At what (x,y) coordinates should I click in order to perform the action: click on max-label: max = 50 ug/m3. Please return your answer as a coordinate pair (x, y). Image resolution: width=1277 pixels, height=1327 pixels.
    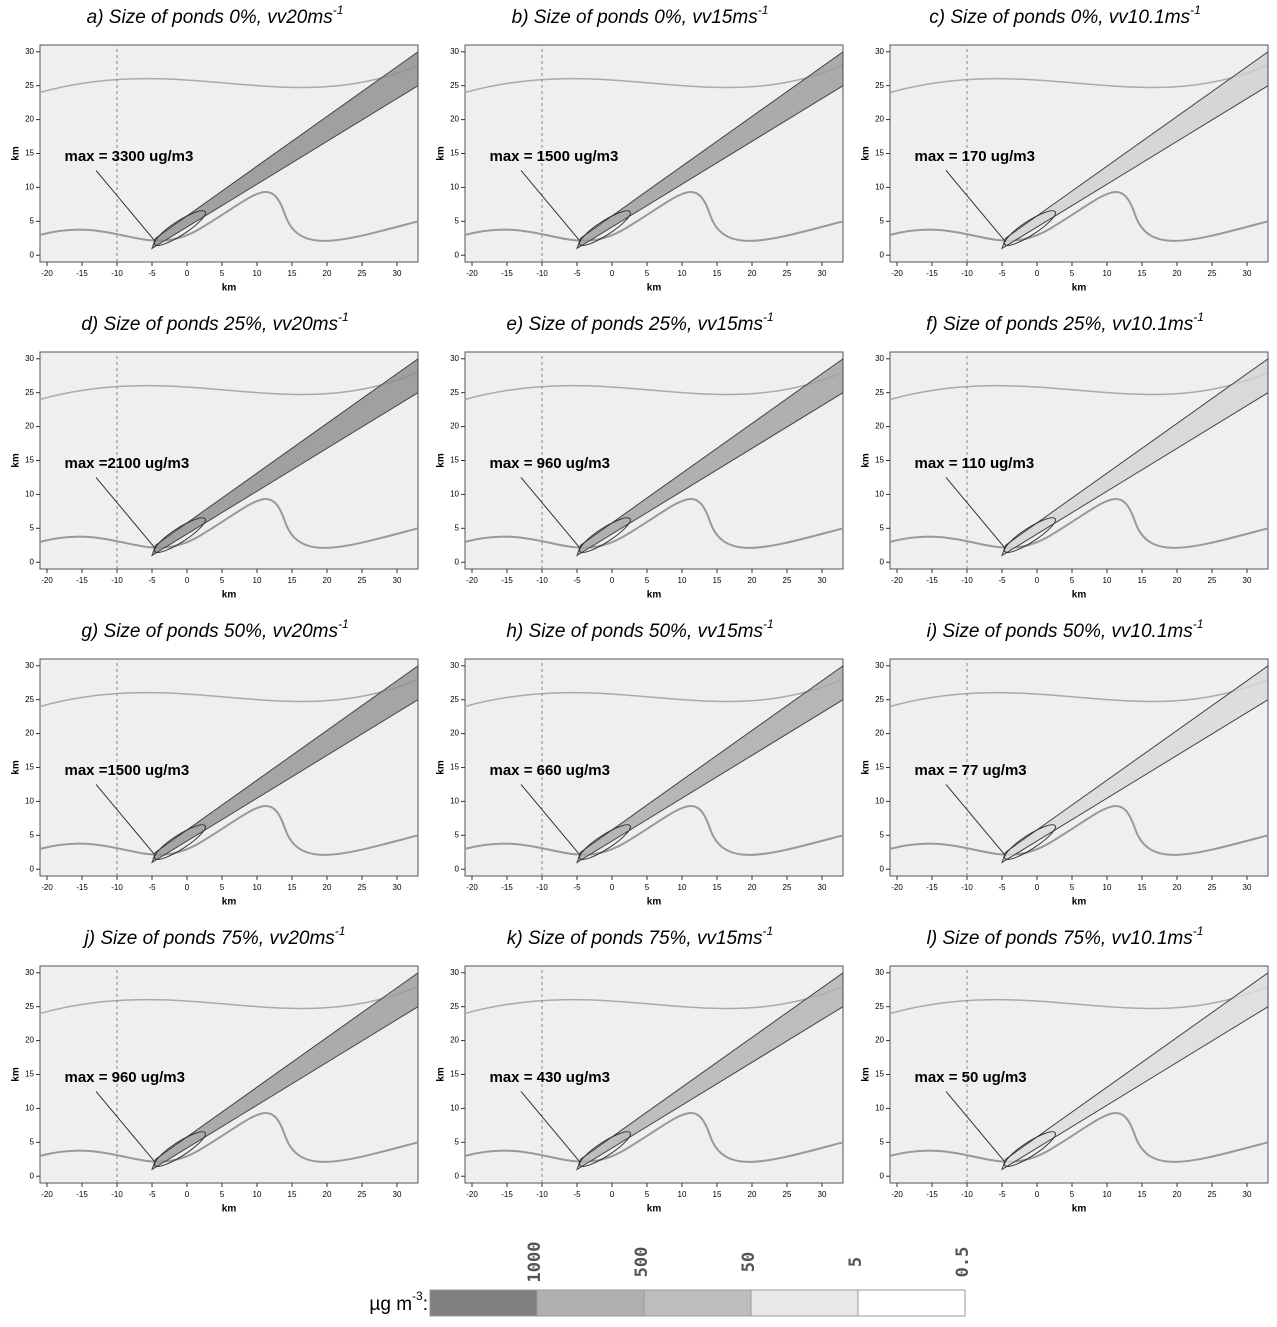
    Looking at the image, I should click on (971, 1077).